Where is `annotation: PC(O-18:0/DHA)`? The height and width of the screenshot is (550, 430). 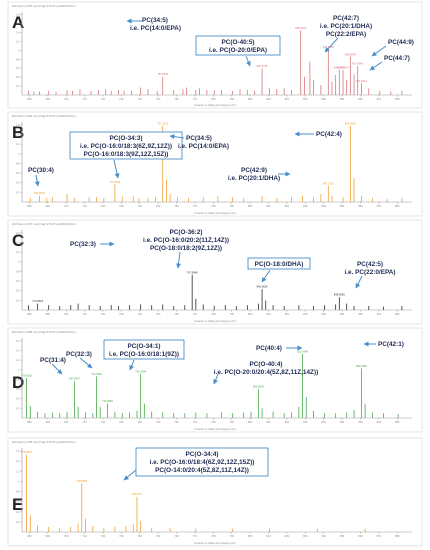 annotation: PC(O-18:0/DHA) is located at coordinates (279, 270).